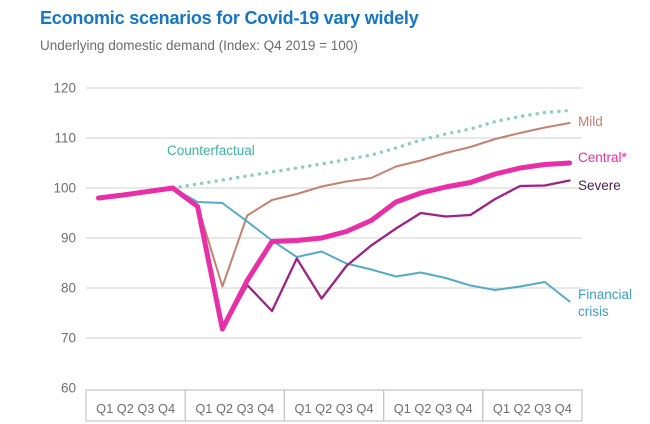 This screenshot has height=424, width=650. Describe the element at coordinates (371, 149) in the screenshot. I see `series-line-counterfactual` at that location.